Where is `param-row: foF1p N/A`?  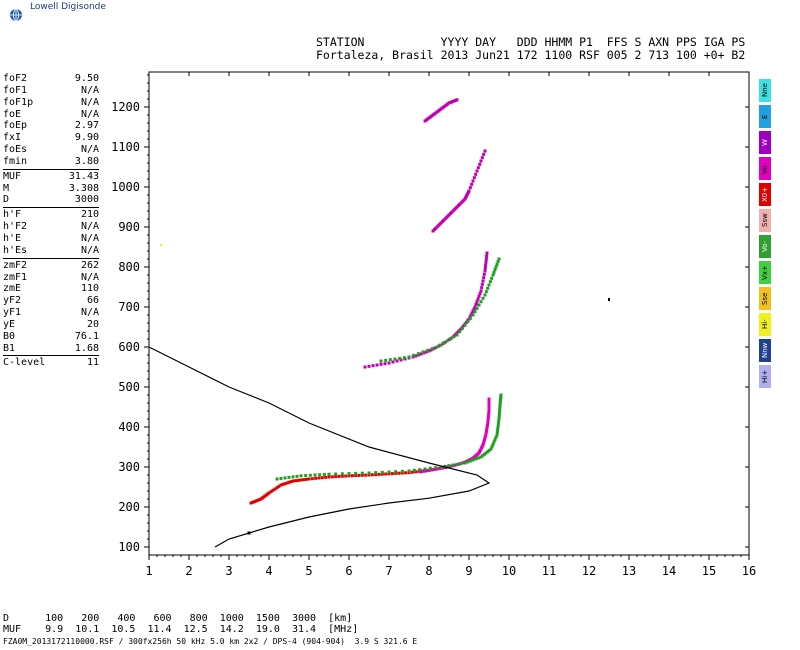
param-row: foF1p N/A is located at coordinates (51, 103).